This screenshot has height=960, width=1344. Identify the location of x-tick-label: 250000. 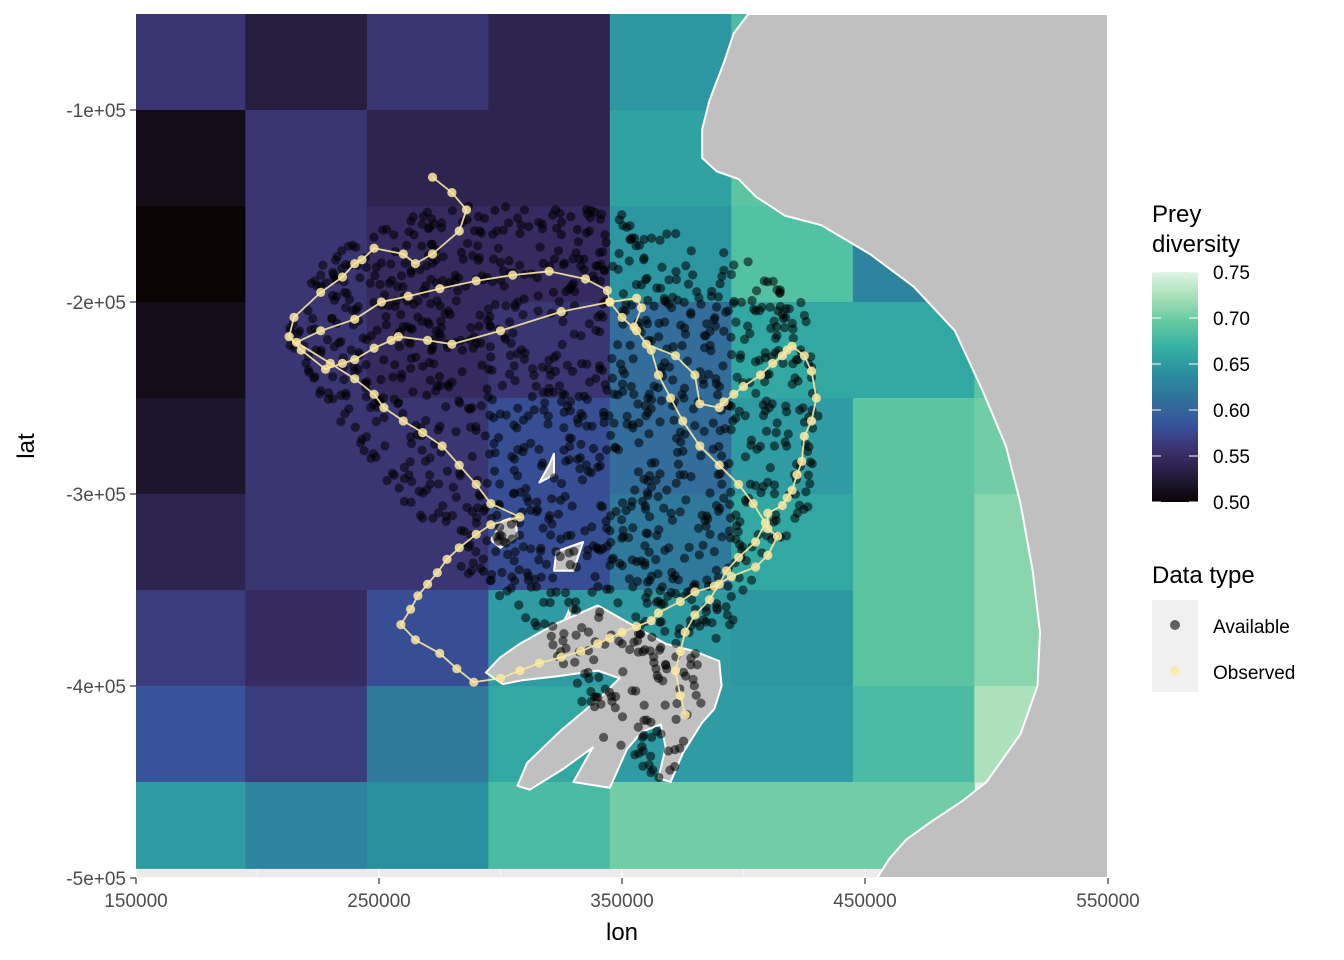
(378, 901).